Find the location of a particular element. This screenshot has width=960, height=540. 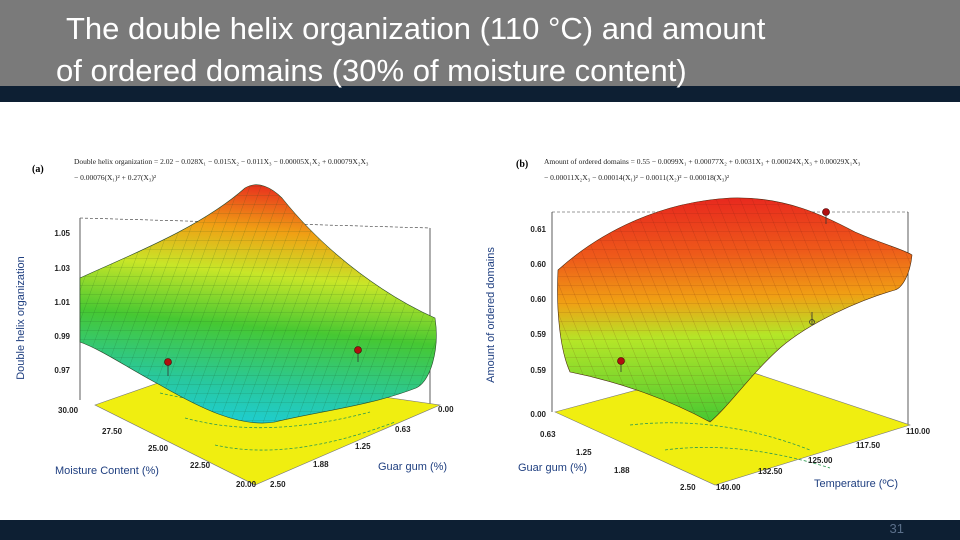

x-tick-b-1: 1.25 is located at coordinates (584, 452).